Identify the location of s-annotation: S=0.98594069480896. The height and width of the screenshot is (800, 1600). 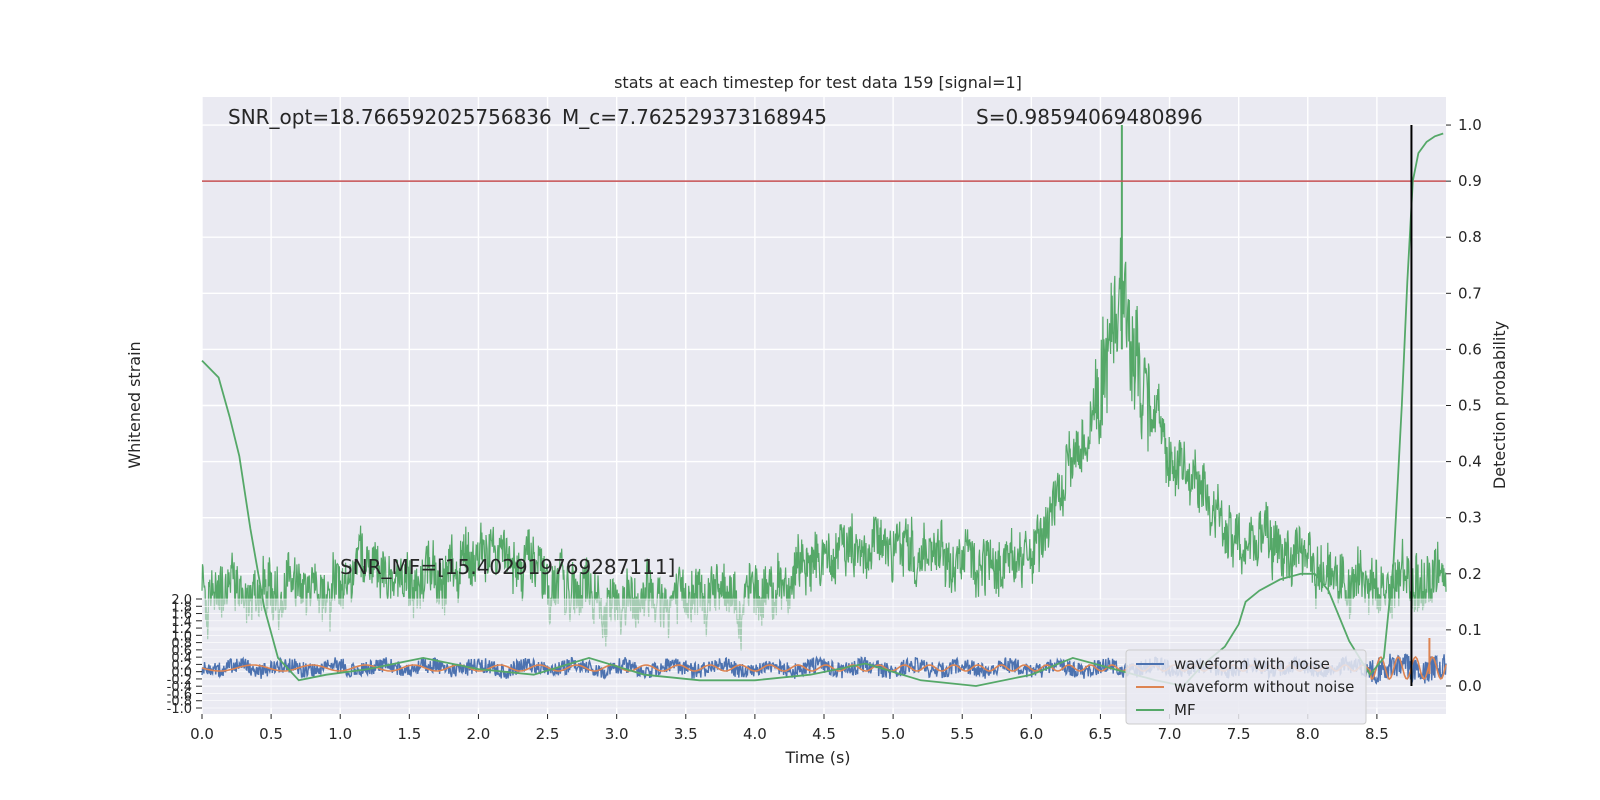
(1089, 117).